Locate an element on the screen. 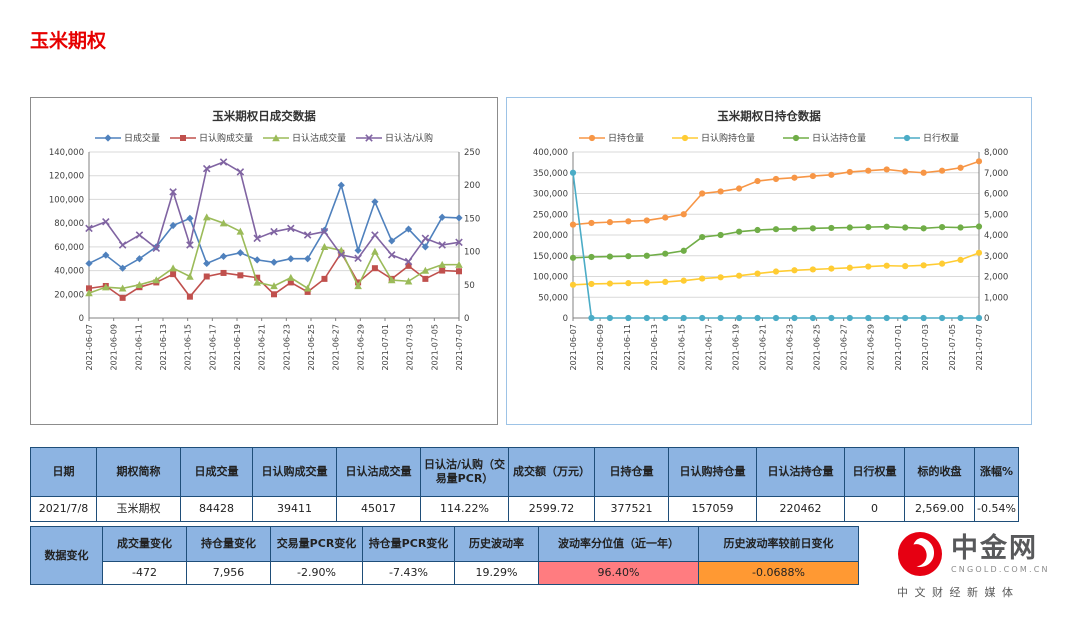  table1-header-cell: 日持仓量 is located at coordinates (631, 472).